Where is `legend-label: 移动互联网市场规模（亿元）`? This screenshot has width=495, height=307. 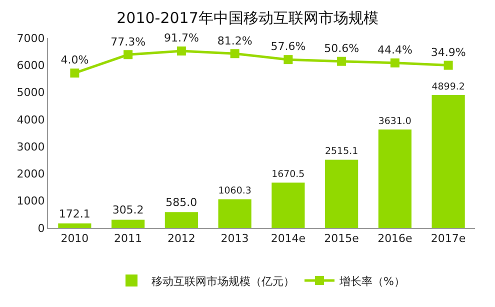 legend-label: 移动互联网市场规模（亿元） is located at coordinates (223, 281).